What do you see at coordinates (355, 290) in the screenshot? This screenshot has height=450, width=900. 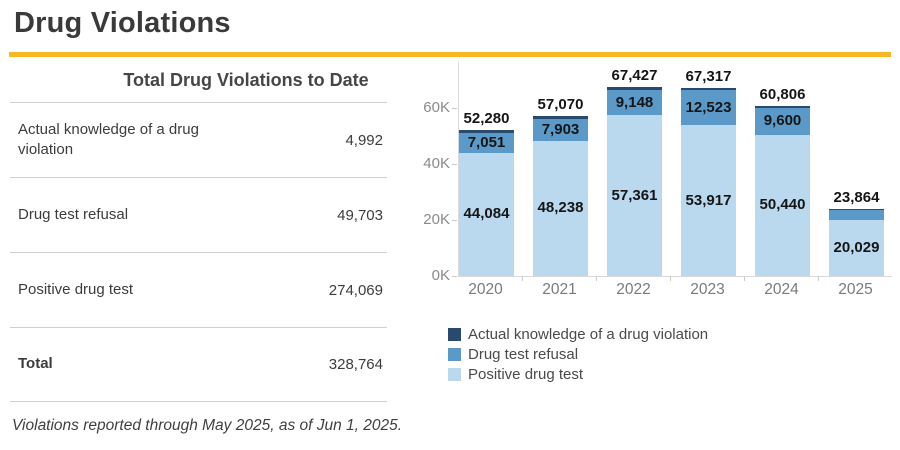 I see `row-value: 274,069` at bounding box center [355, 290].